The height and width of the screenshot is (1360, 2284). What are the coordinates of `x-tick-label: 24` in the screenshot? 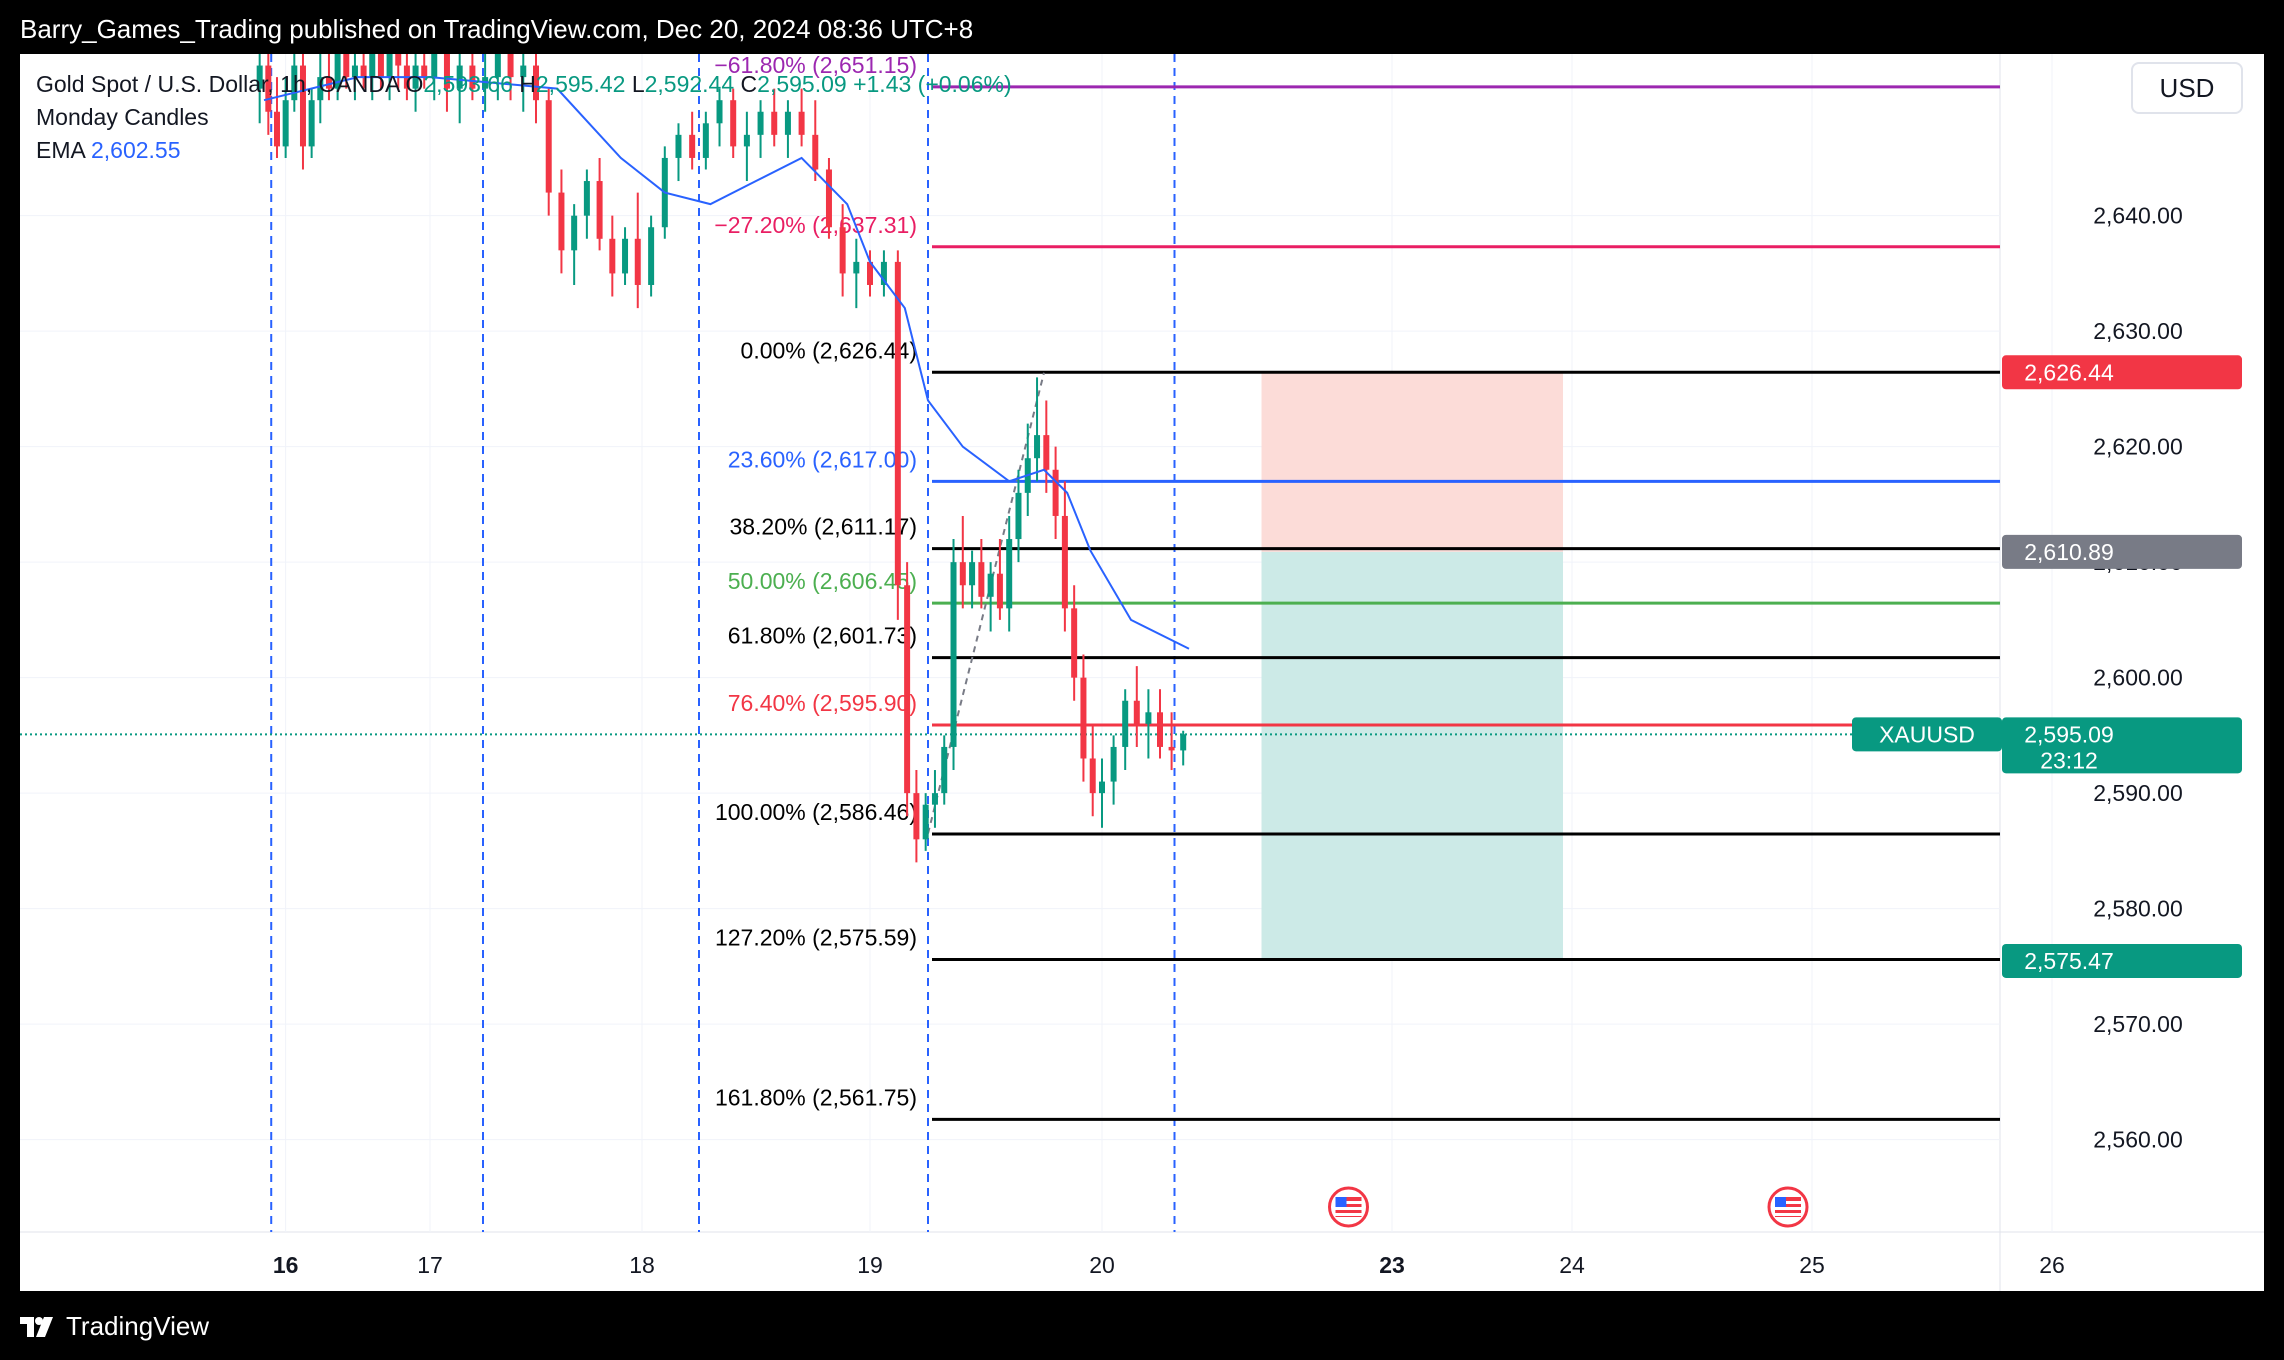 It's located at (1572, 1265).